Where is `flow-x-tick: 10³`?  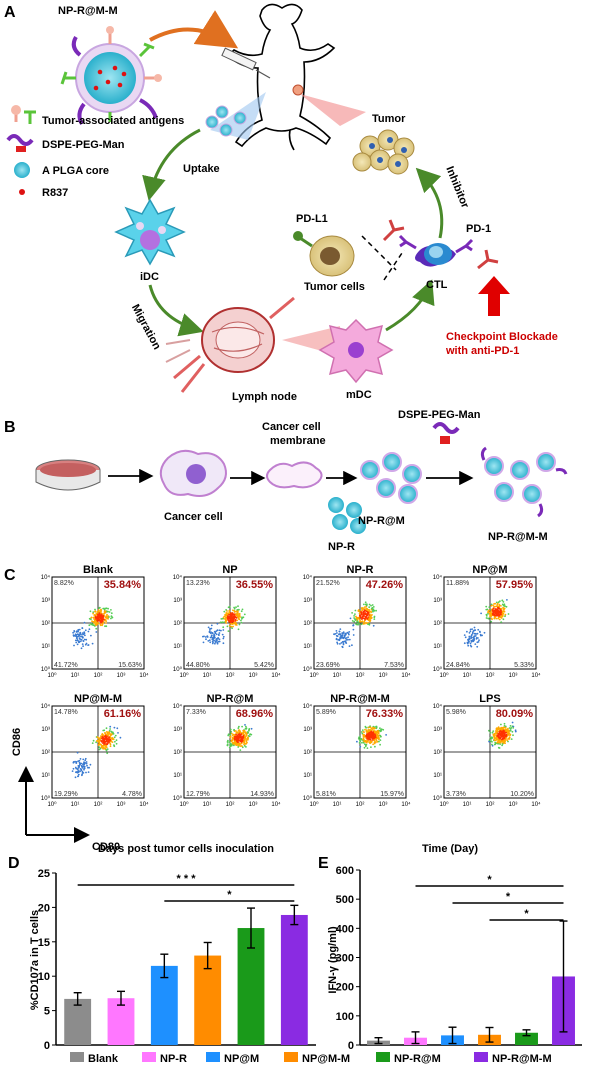 flow-x-tick: 10³ is located at coordinates (121, 676).